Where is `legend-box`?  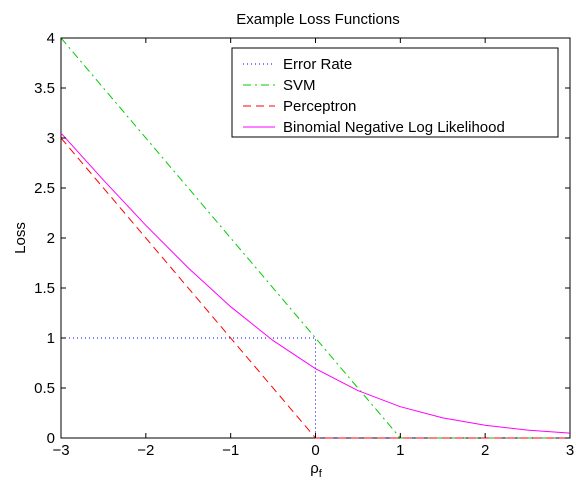
legend-box is located at coordinates (395, 92).